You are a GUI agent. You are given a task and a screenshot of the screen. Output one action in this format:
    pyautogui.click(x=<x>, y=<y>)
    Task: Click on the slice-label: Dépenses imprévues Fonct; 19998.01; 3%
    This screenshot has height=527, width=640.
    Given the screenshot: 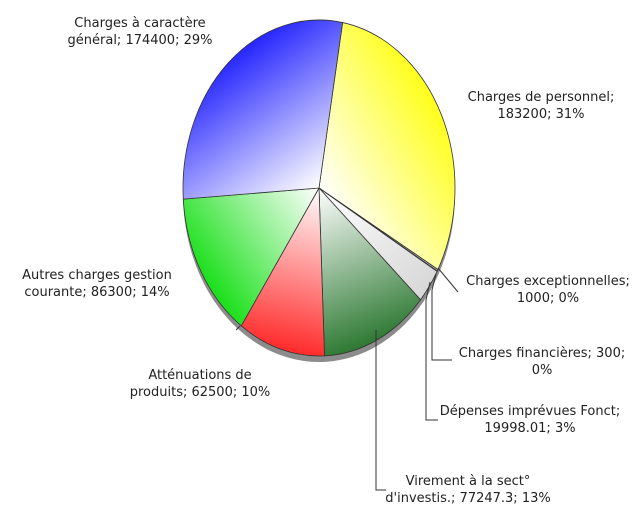 What is the action you would take?
    pyautogui.click(x=530, y=420)
    